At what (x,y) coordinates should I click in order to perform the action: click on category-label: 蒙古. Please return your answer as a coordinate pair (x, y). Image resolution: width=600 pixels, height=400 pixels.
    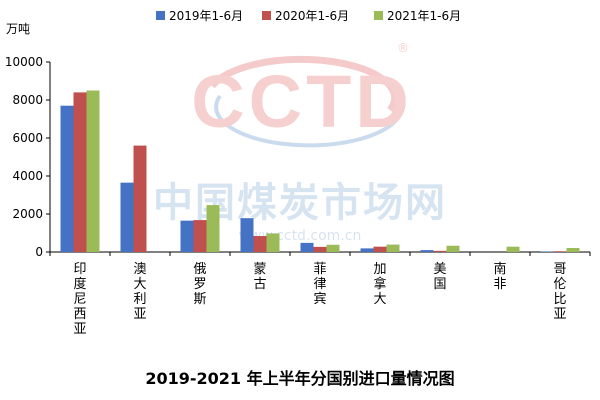
    Looking at the image, I should click on (259, 277).